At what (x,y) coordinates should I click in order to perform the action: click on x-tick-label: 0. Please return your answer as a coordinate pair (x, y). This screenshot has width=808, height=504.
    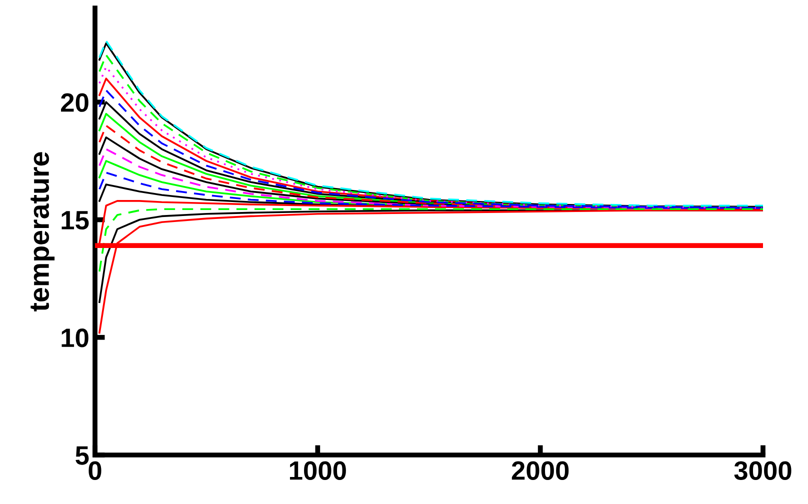
    Looking at the image, I should click on (95, 470).